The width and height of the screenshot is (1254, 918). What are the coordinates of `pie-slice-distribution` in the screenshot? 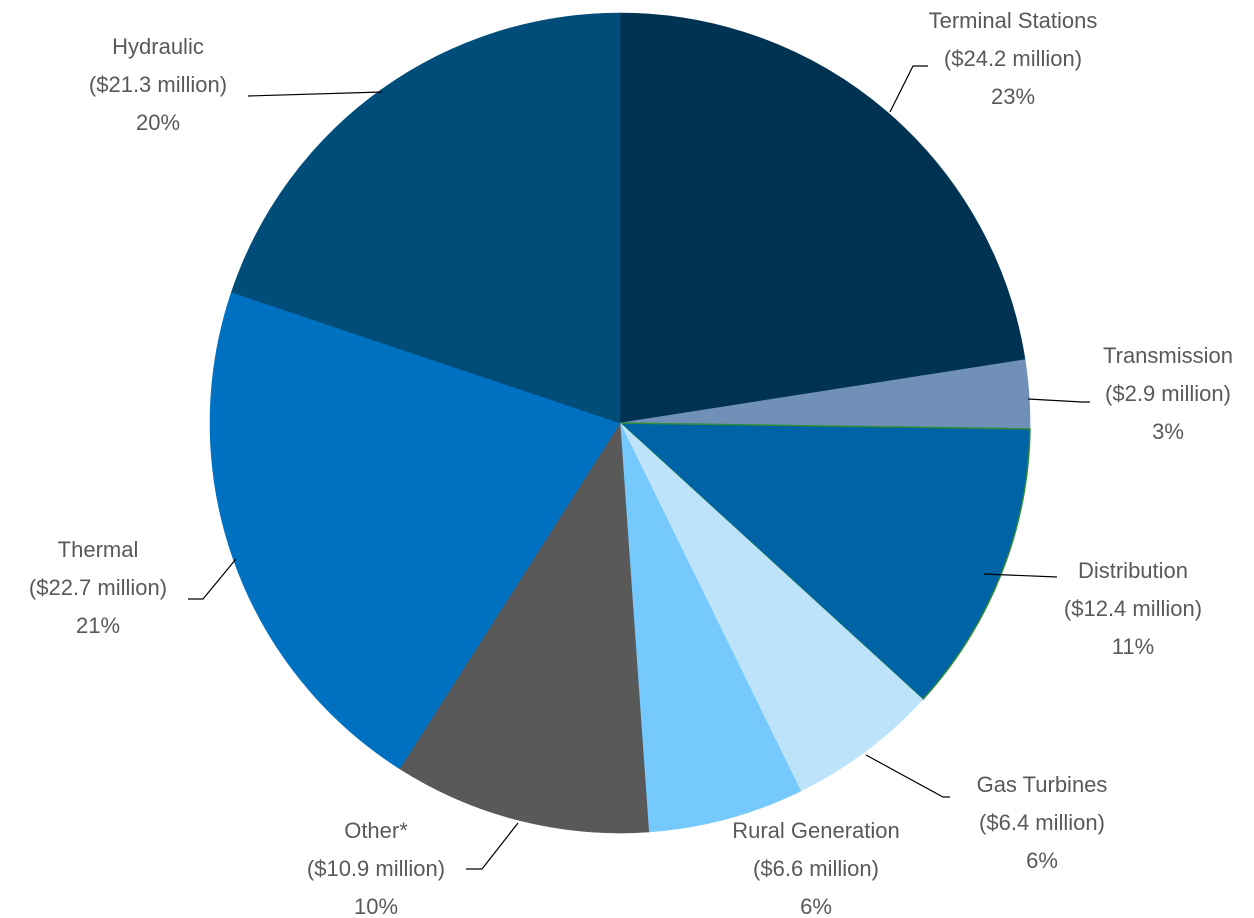 It's located at (824, 561).